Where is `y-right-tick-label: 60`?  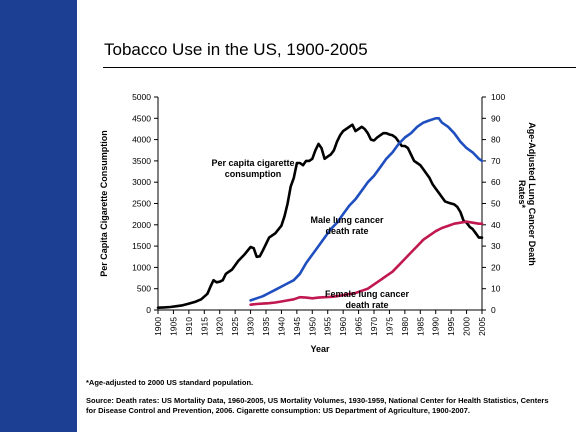 y-right-tick-label: 60 is located at coordinates (496, 182).